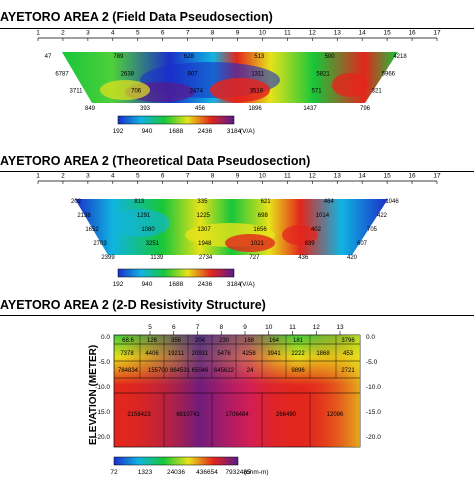 This screenshot has height=477, width=474. Describe the element at coordinates (48, 57) in the screenshot. I see `pseudo-value-label: 47` at that location.